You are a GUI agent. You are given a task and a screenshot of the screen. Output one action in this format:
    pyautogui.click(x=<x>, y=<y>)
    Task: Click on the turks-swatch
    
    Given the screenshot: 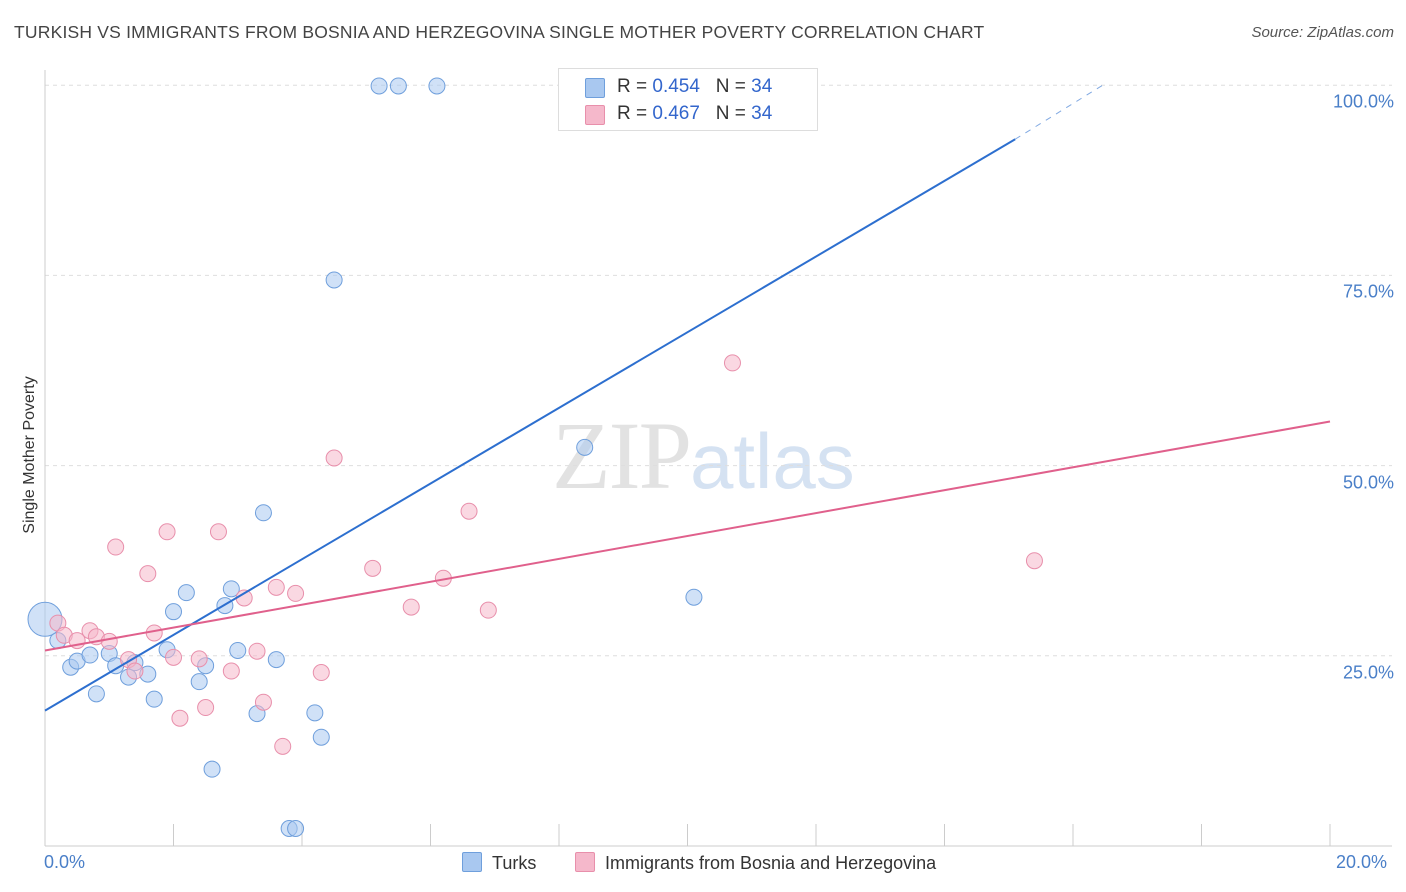 What is the action you would take?
    pyautogui.click(x=595, y=88)
    